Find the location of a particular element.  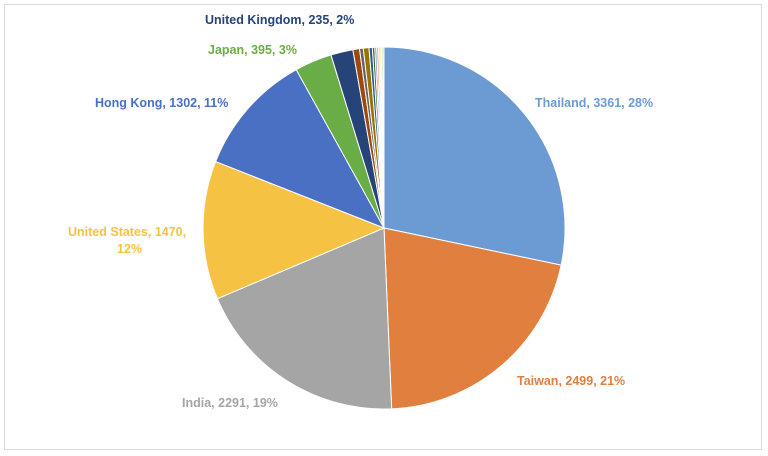

pie-slice-hong-kong is located at coordinates (300, 149).